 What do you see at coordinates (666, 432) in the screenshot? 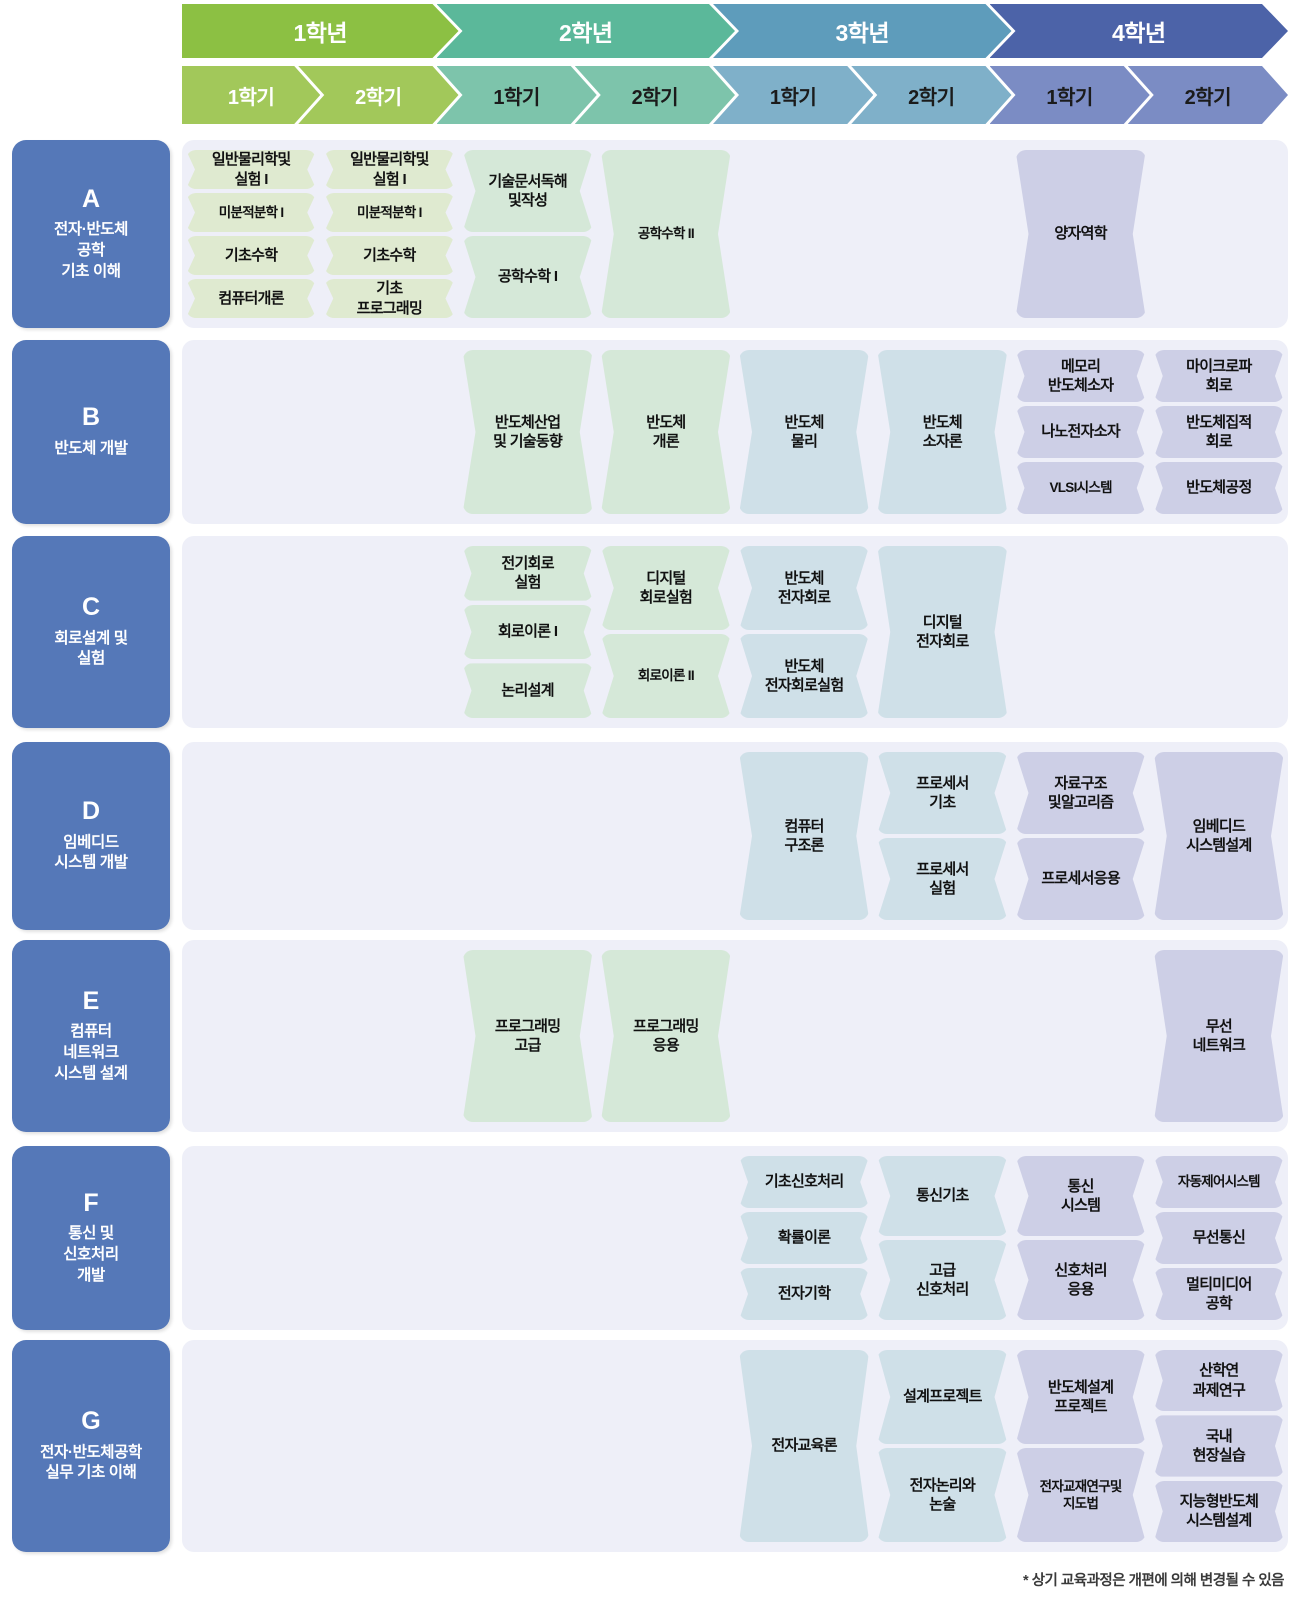
I see `course-card: 반도체 개론` at bounding box center [666, 432].